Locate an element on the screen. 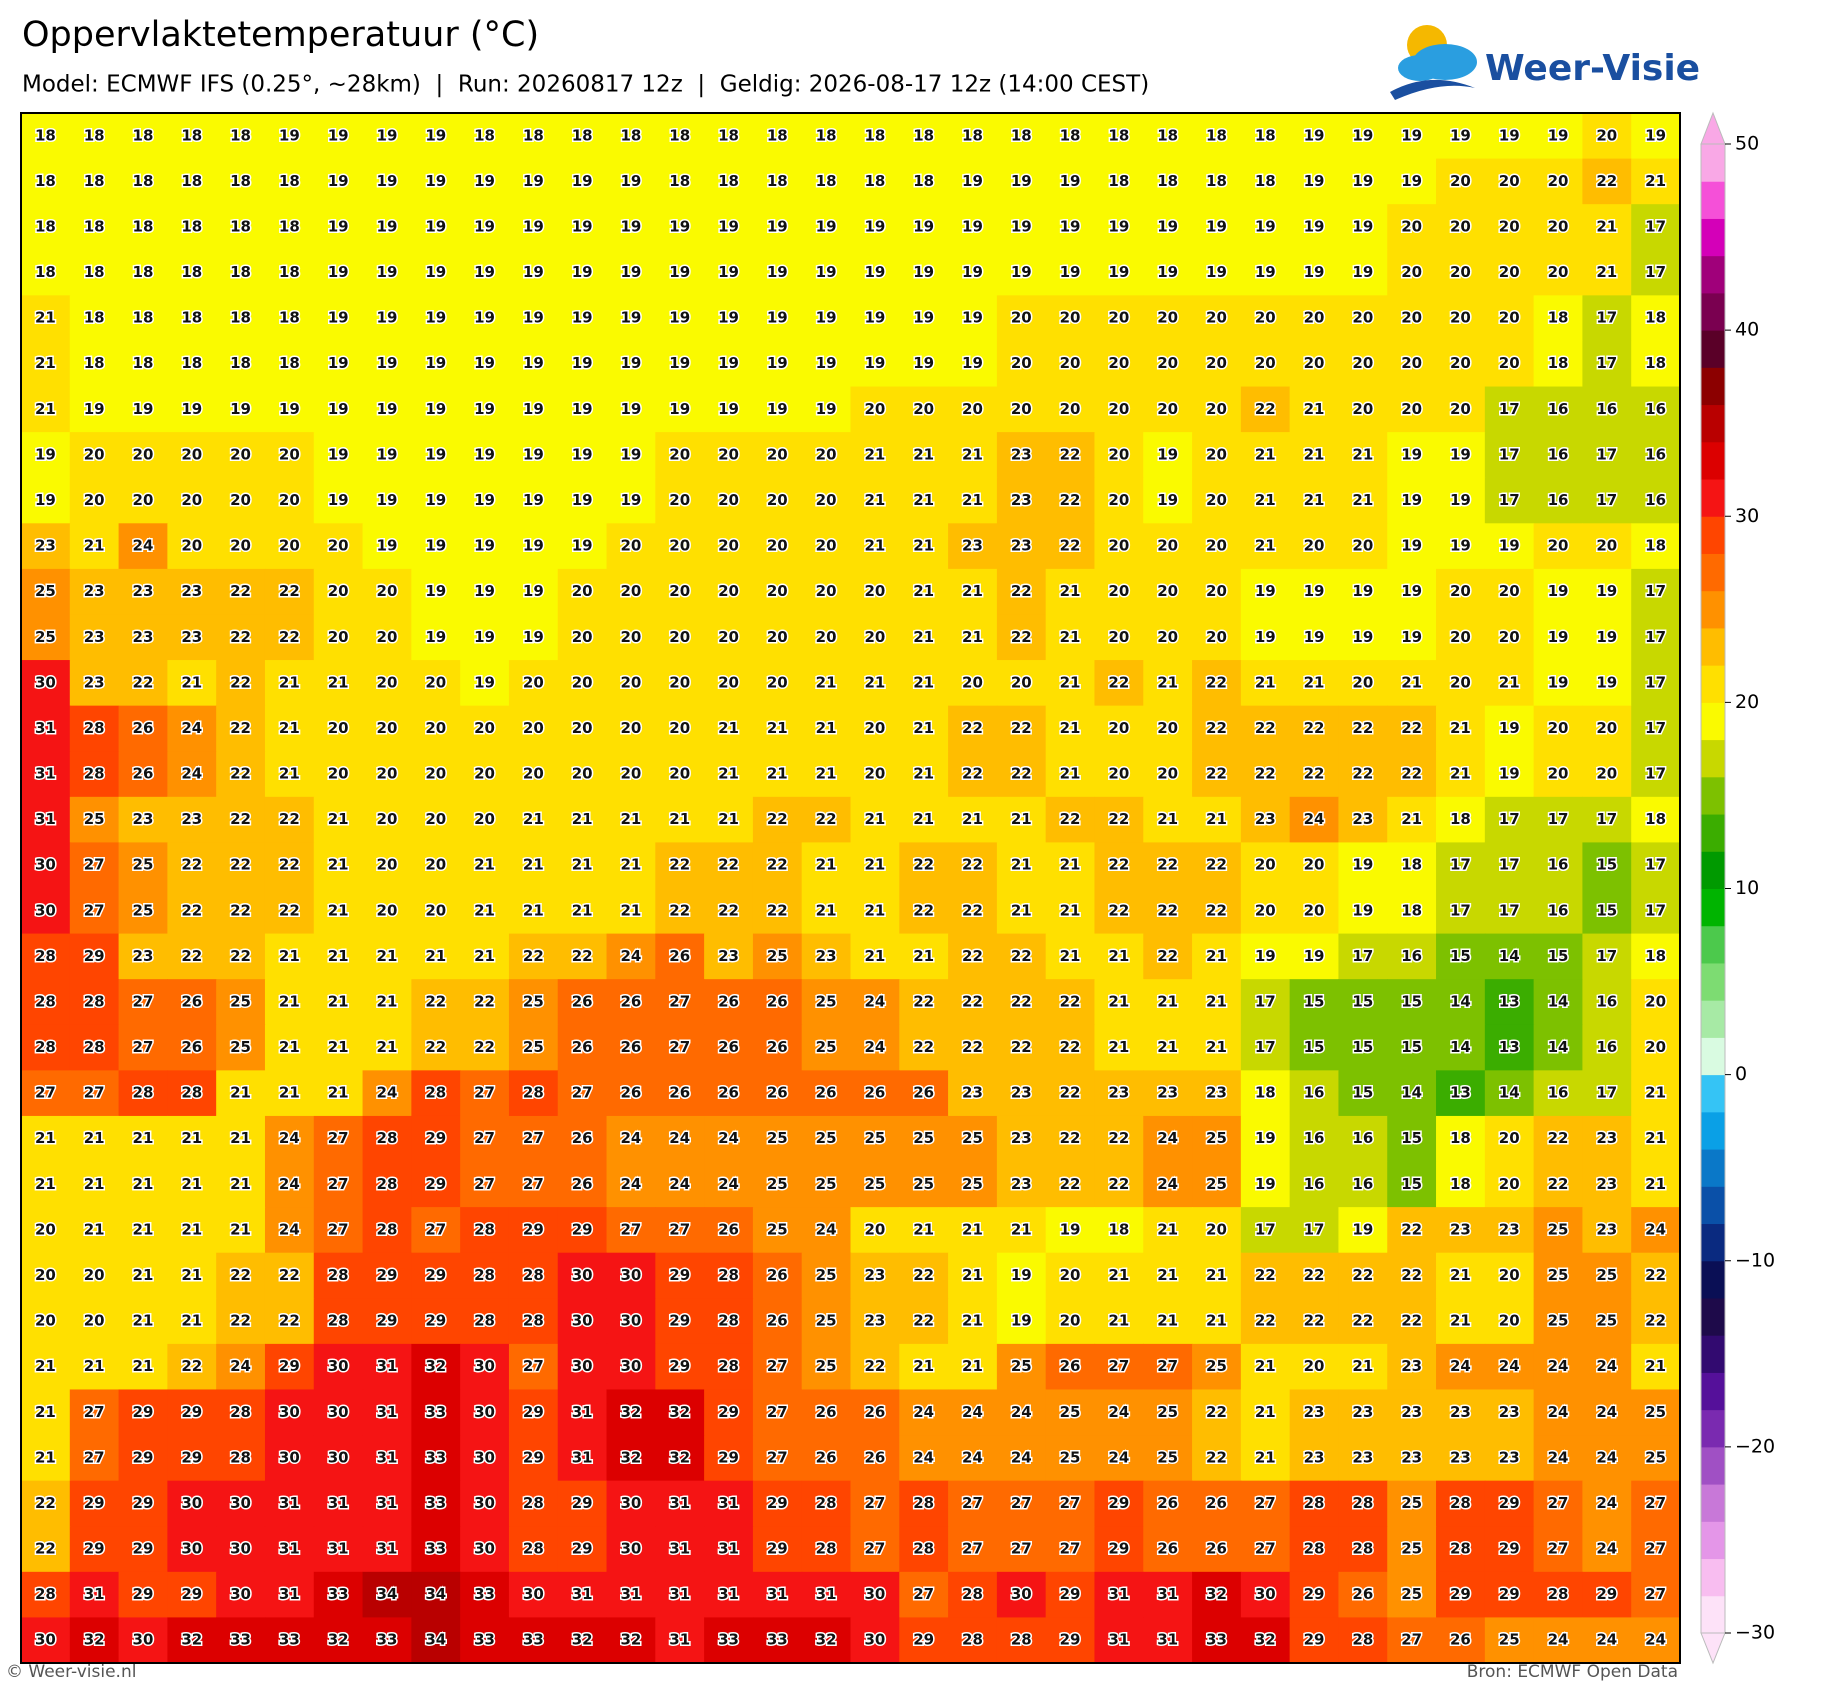 Image resolution: width=1824 pixels, height=1681 pixels. temperature-label: 32 is located at coordinates (338, 1640).